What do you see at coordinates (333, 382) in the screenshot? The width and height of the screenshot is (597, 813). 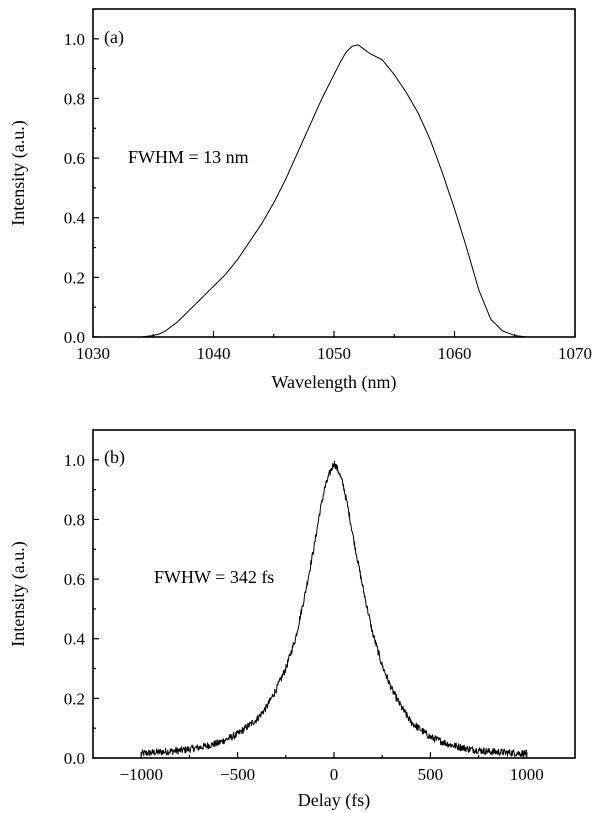 I see `x-axis-label: Wavelength (nm)` at bounding box center [333, 382].